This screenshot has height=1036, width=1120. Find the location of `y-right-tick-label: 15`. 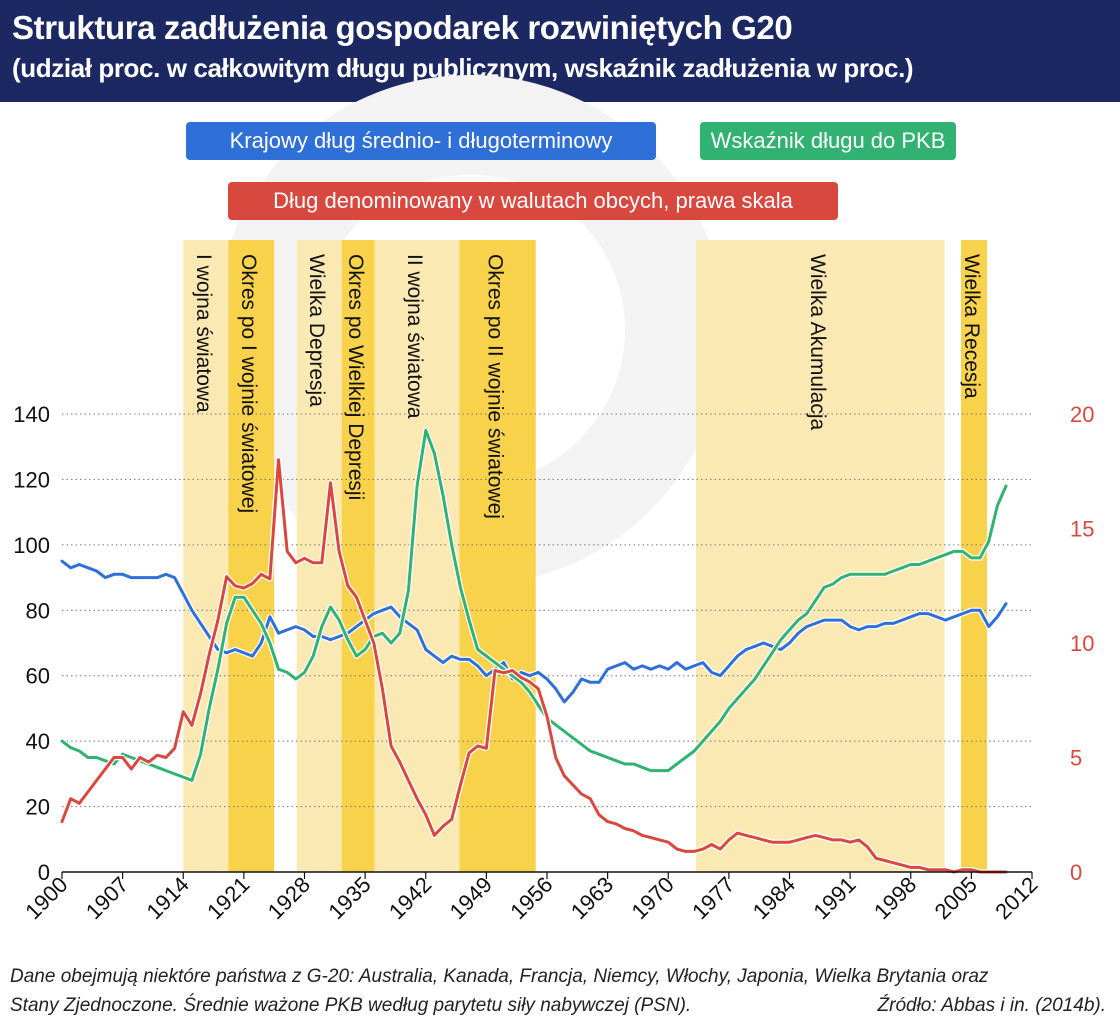

y-right-tick-label: 15 is located at coordinates (1082, 529).